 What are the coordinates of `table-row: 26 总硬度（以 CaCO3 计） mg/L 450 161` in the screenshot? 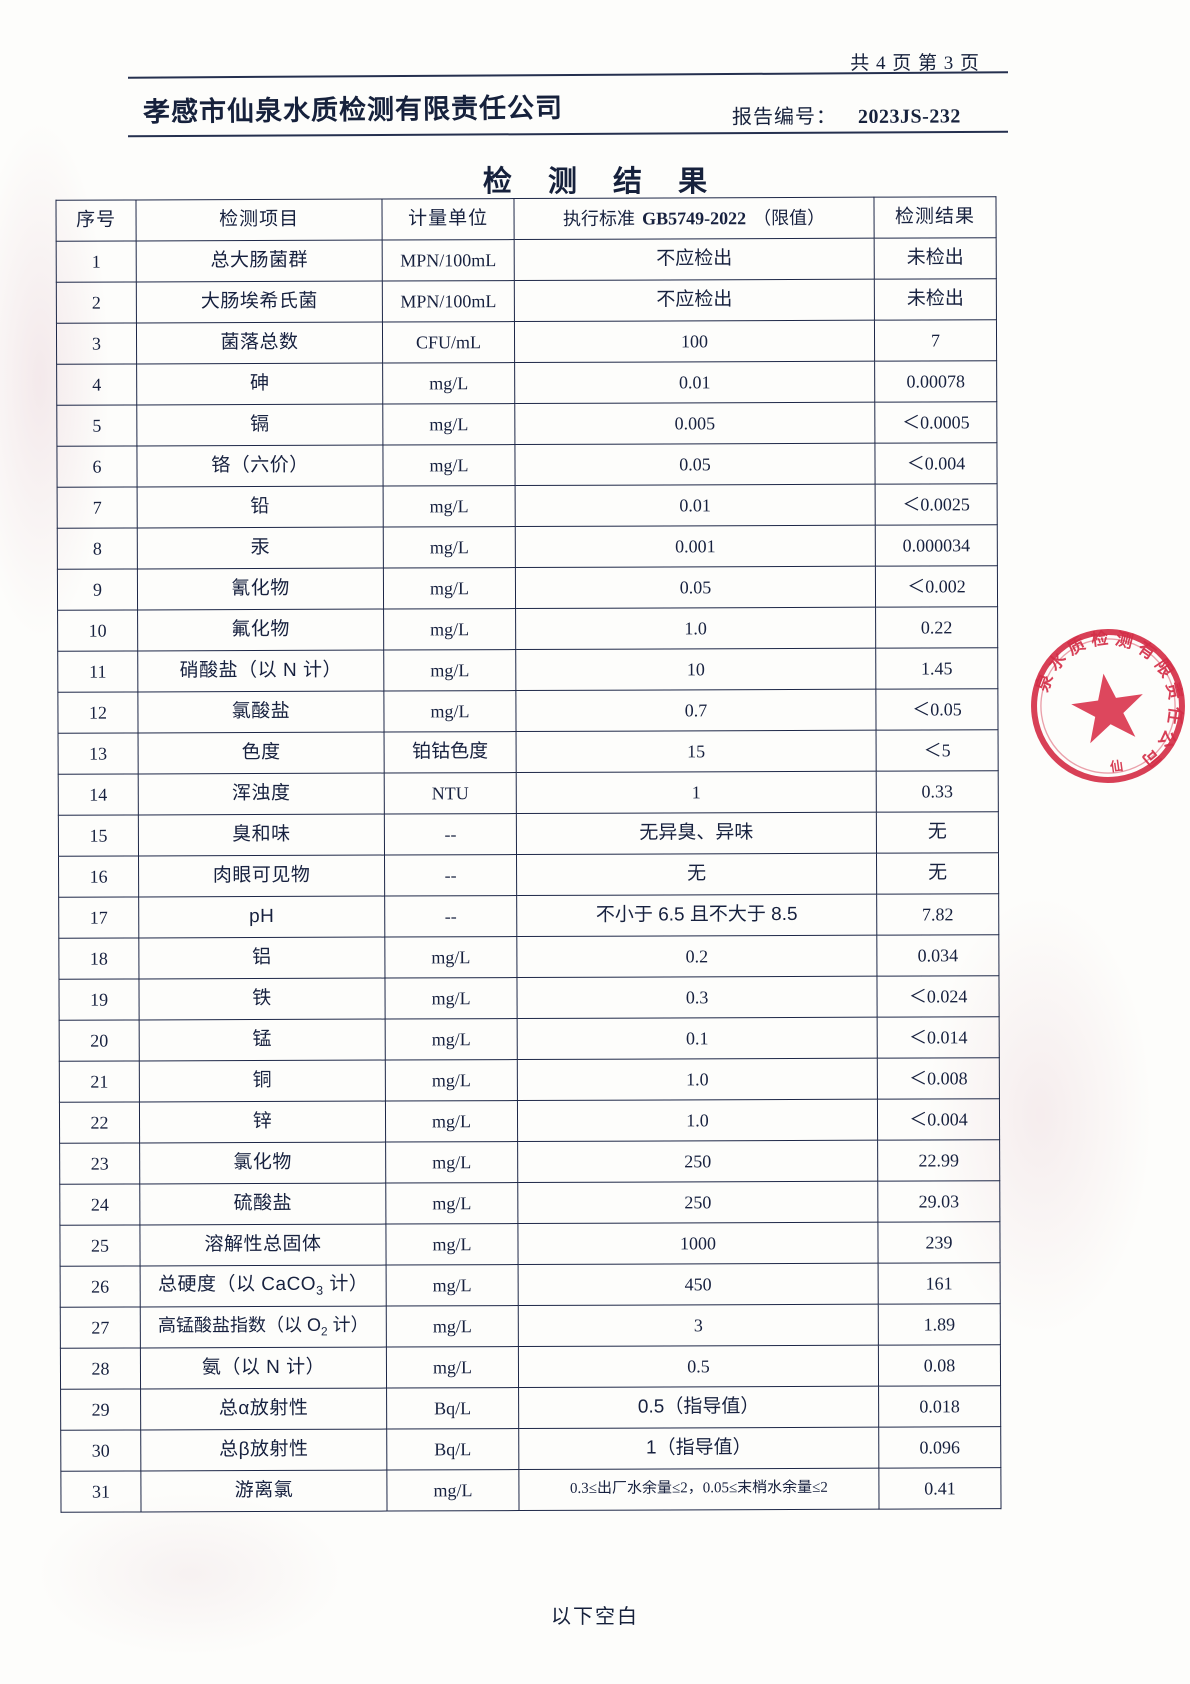 It's located at (530, 1285).